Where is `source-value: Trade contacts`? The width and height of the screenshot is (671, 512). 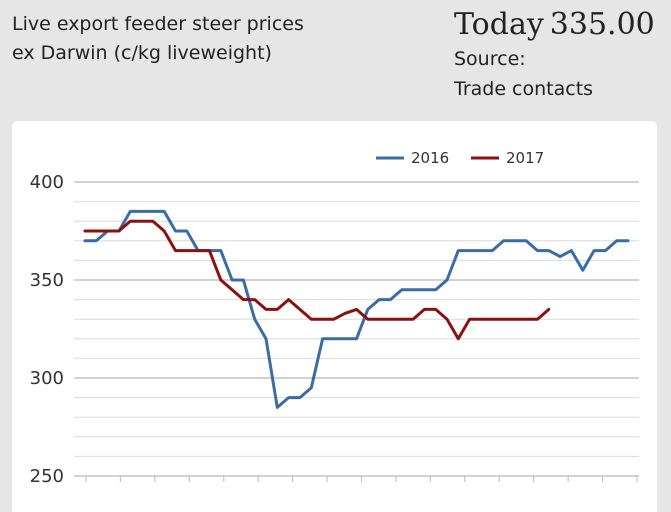
source-value: Trade contacts is located at coordinates (524, 89).